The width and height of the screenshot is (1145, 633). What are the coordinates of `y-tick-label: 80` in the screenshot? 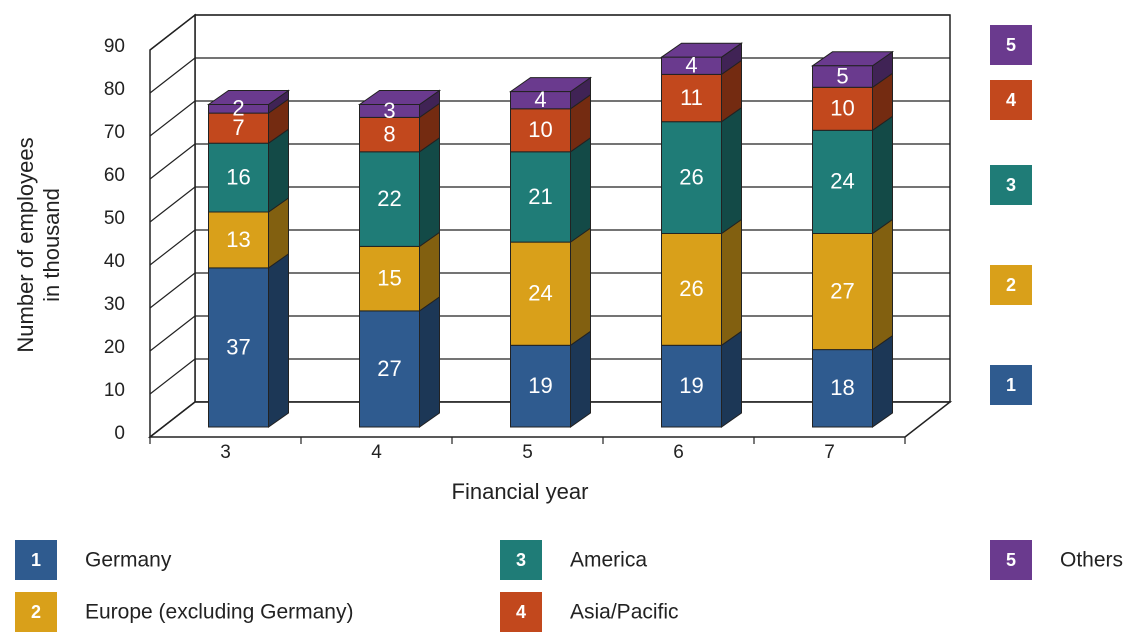 It's located at (114, 89).